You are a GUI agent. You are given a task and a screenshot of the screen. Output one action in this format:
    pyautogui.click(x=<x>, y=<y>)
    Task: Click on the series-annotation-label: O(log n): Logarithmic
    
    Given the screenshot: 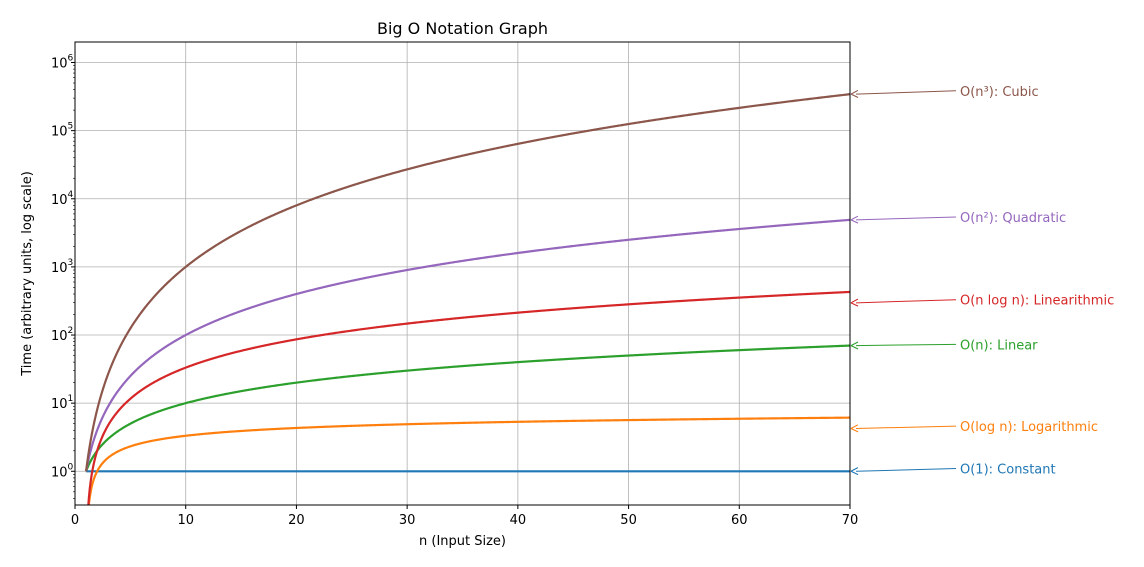 What is the action you would take?
    pyautogui.click(x=1029, y=427)
    